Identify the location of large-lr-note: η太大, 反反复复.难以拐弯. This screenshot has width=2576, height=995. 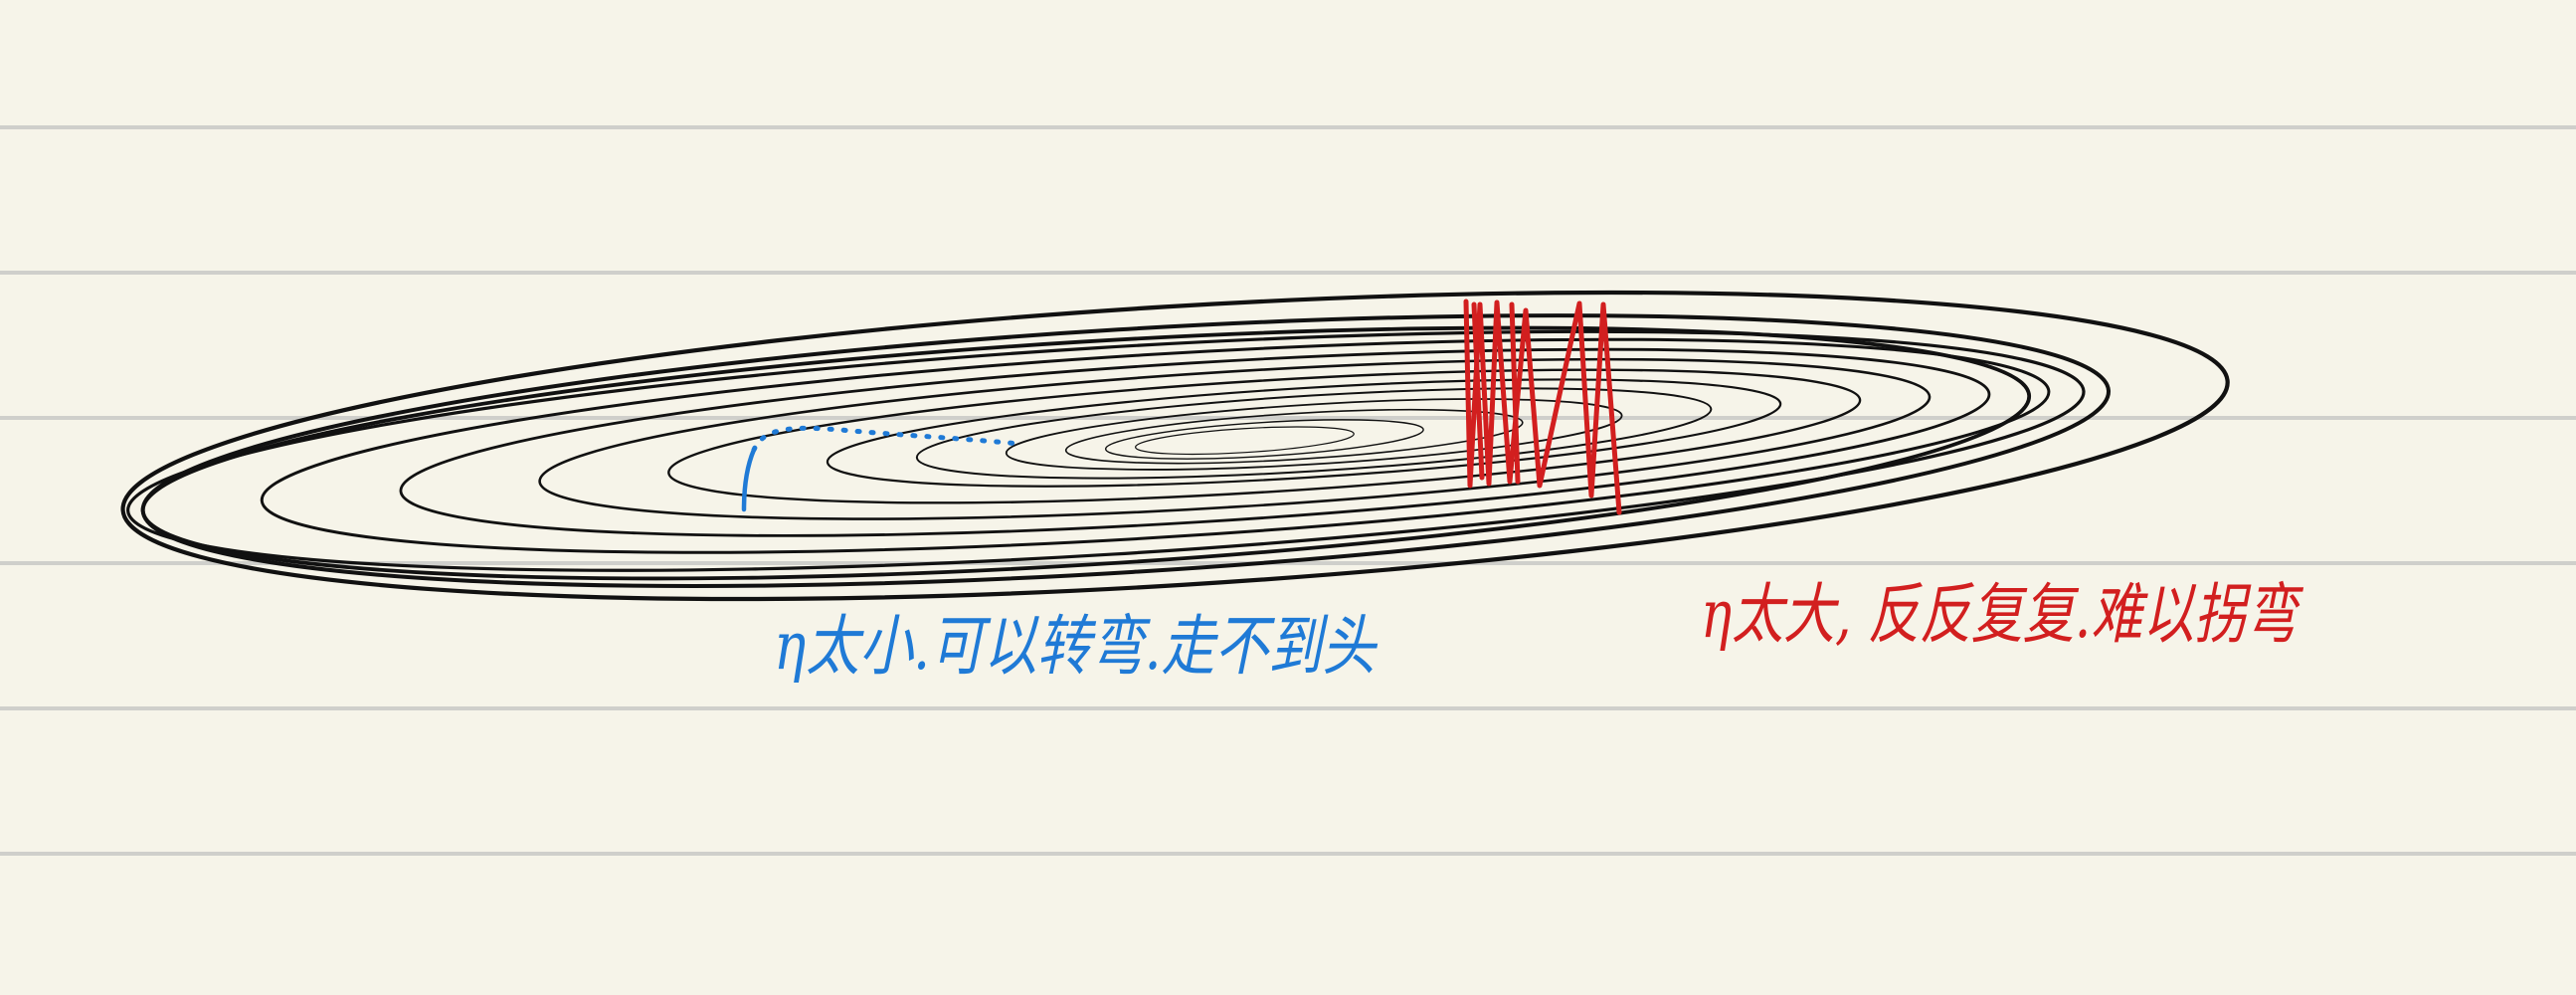
(2002, 614).